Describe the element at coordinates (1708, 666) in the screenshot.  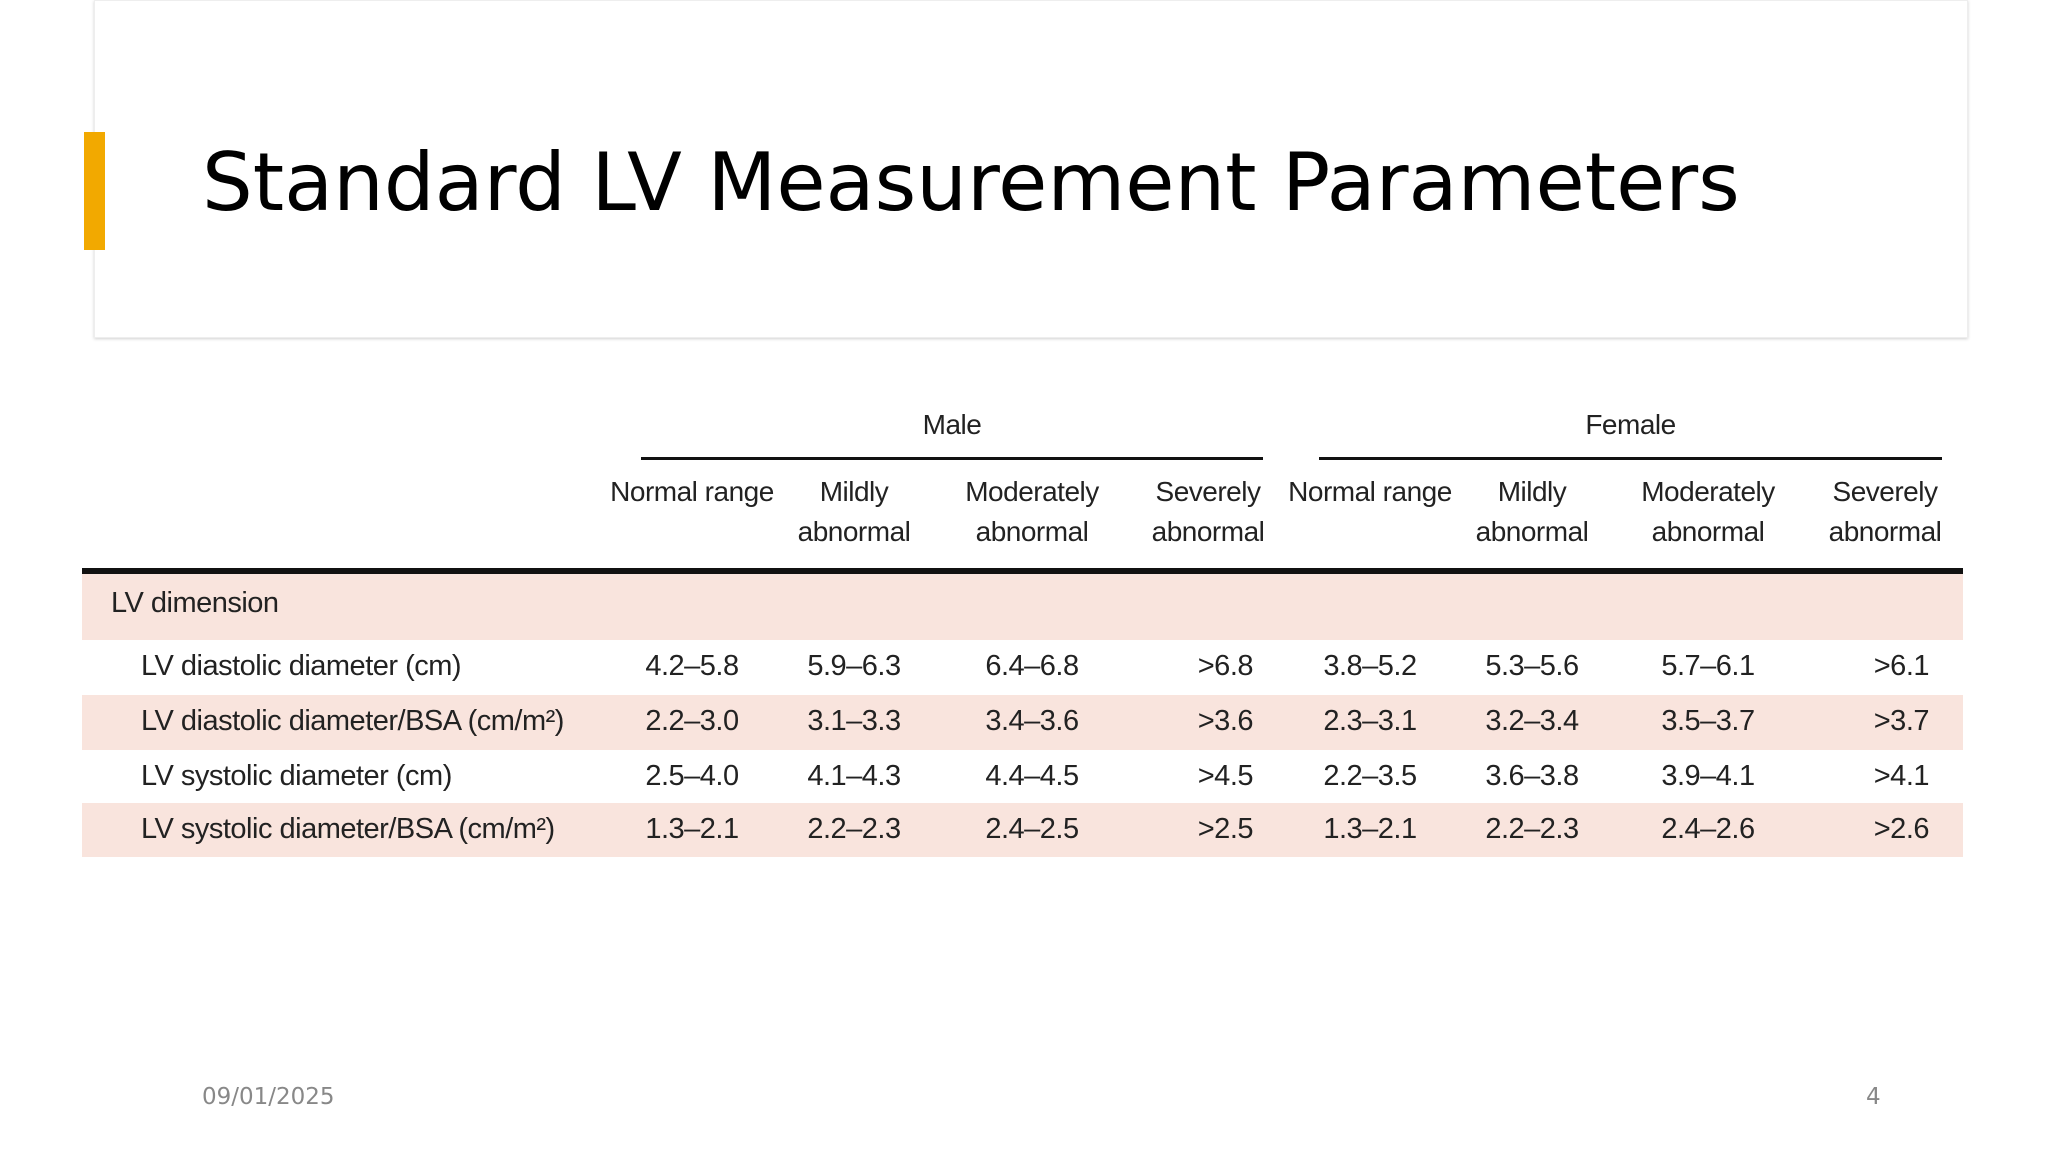
I see `cell-value: 5.7–6.1` at that location.